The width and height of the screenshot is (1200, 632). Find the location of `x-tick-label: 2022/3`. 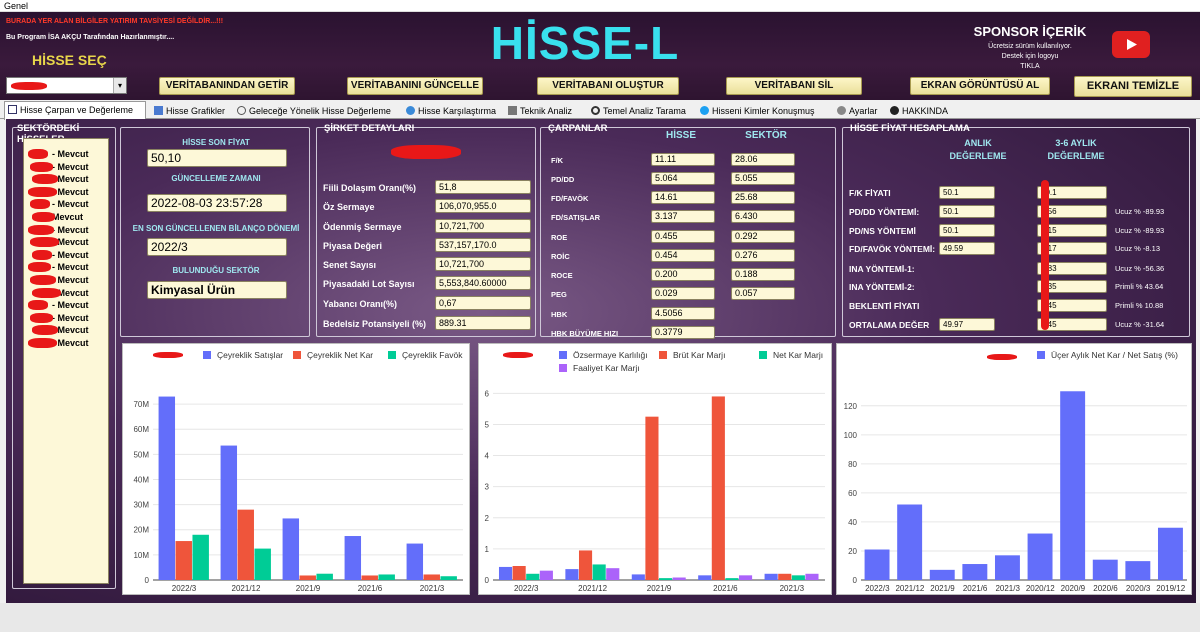

x-tick-label: 2022/3 is located at coordinates (184, 588).